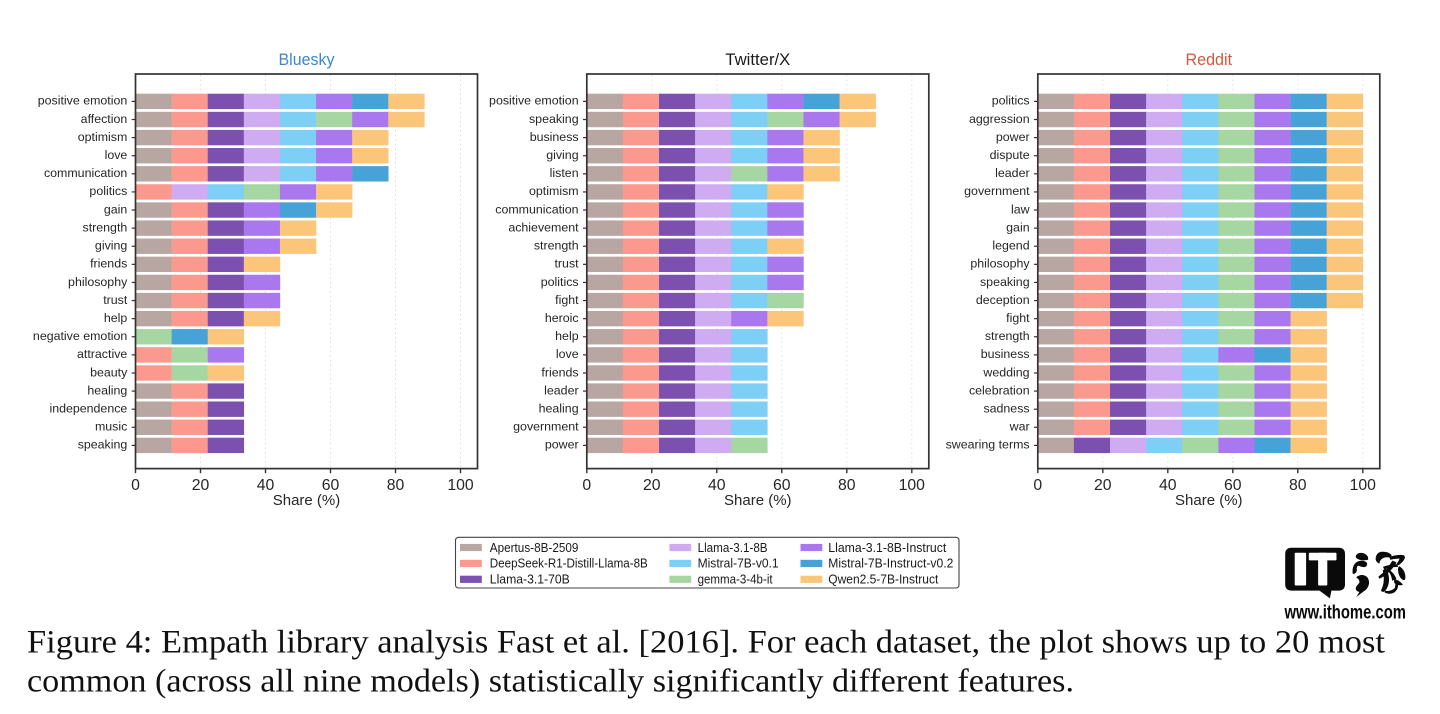 The image size is (1440, 714). Describe the element at coordinates (534, 547) in the screenshot. I see `svg-text: Apertus-8B-2509` at that location.